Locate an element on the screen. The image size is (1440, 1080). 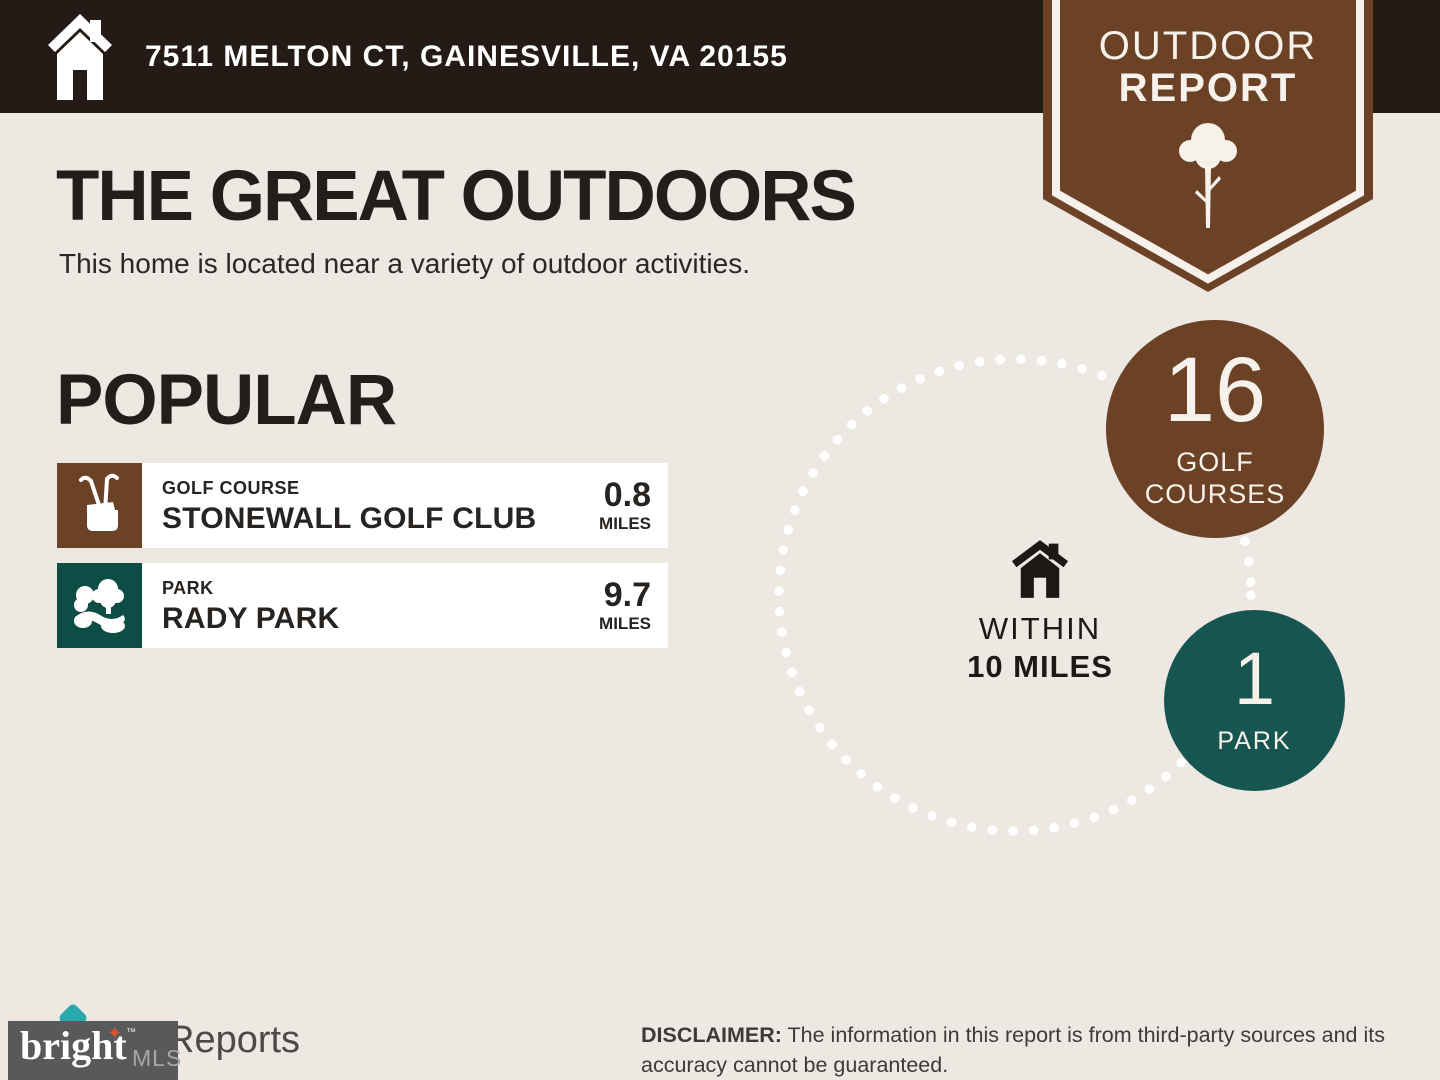
home-icon is located at coordinates (80, 57).